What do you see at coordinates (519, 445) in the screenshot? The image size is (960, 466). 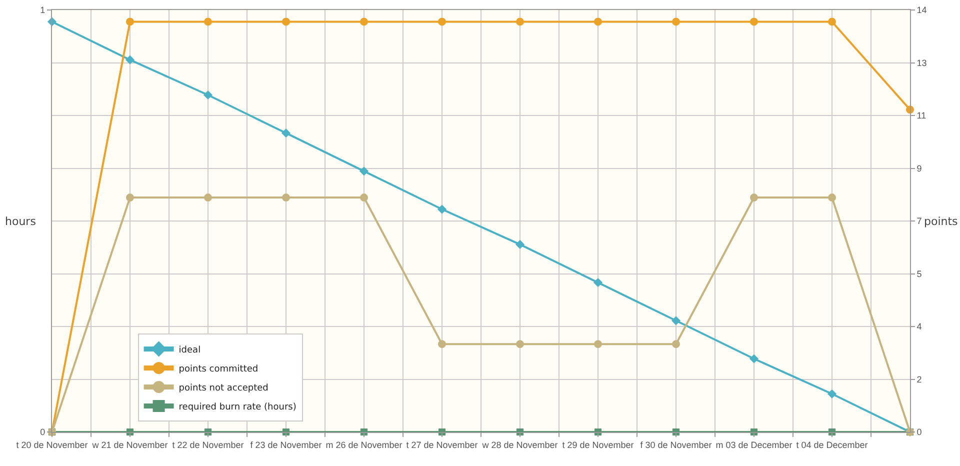 I see `x-tick-label: w 28 de November` at bounding box center [519, 445].